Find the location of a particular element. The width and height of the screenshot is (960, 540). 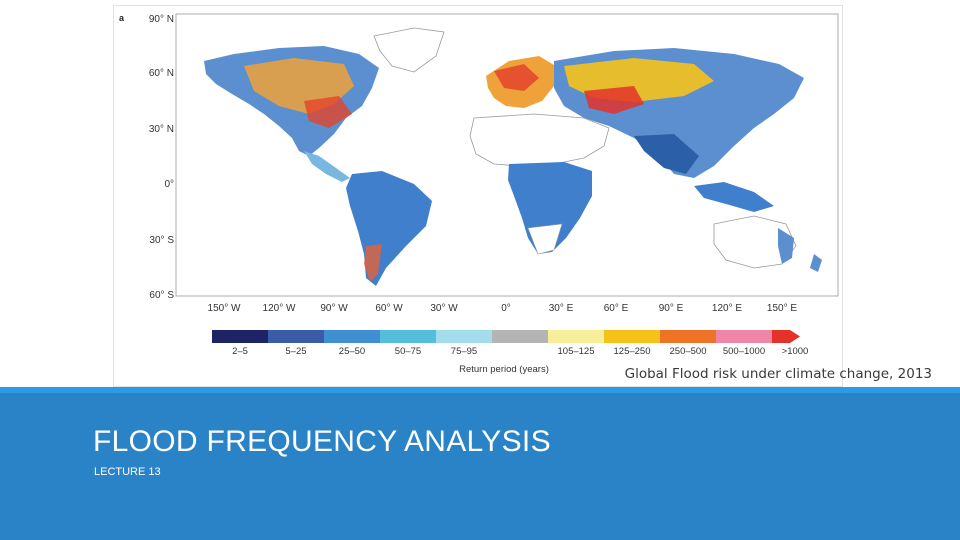

legend-tick-label: 5–25 is located at coordinates (296, 351).